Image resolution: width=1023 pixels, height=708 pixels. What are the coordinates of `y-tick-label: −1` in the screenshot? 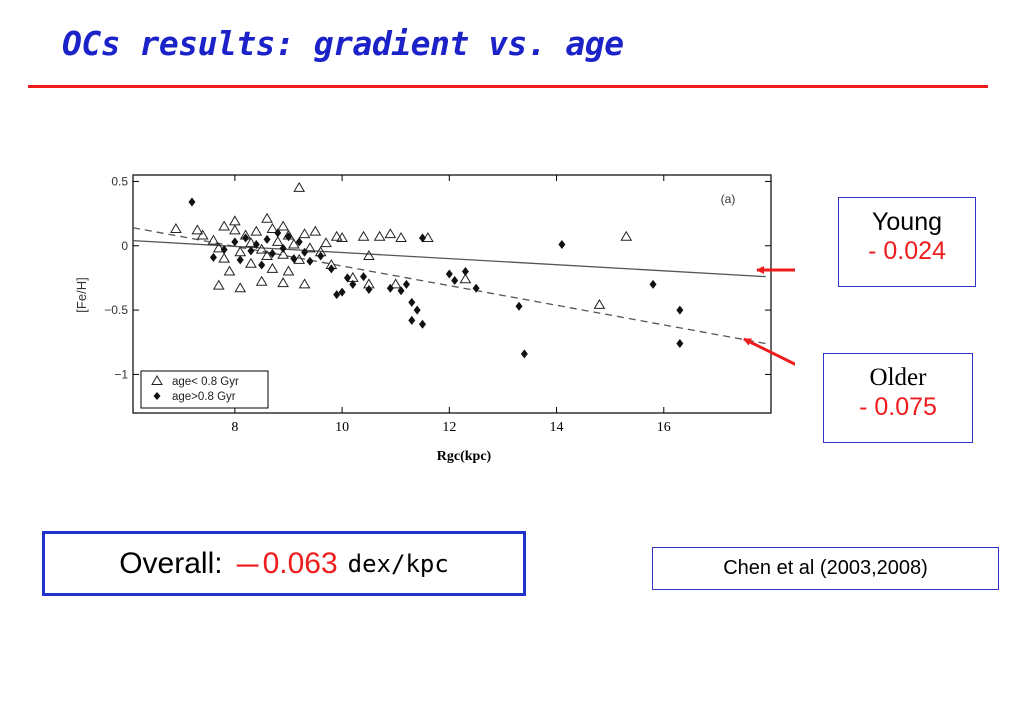 It's located at (121, 374).